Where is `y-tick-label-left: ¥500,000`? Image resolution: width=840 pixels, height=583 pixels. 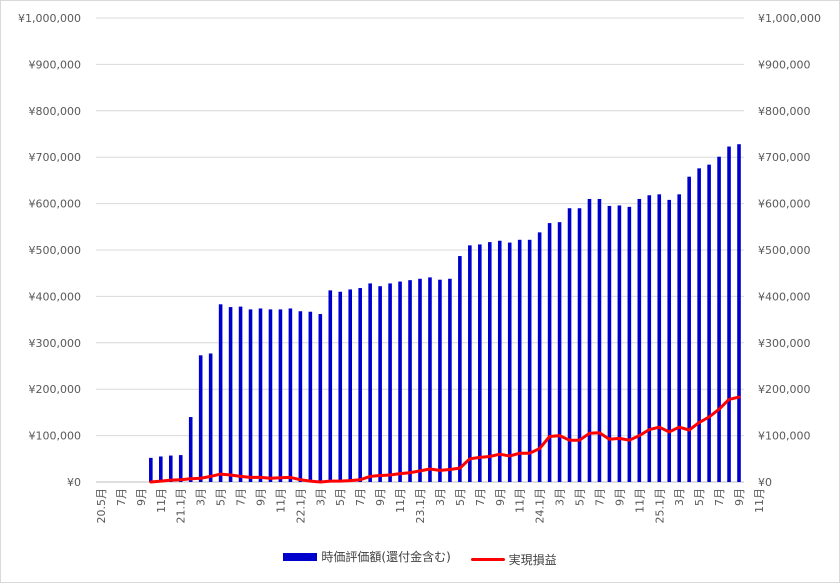
y-tick-label-left: ¥500,000 is located at coordinates (55, 250).